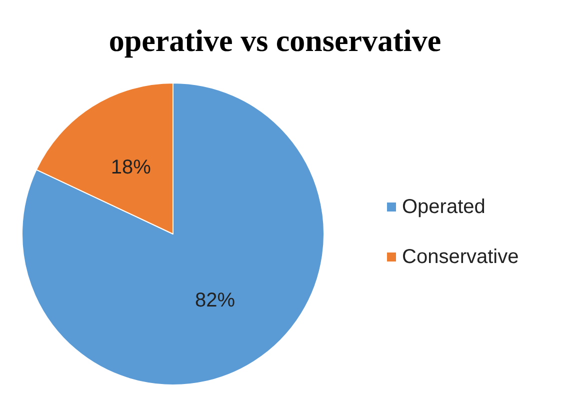  Describe the element at coordinates (215, 300) in the screenshot. I see `data-label: 82%` at that location.